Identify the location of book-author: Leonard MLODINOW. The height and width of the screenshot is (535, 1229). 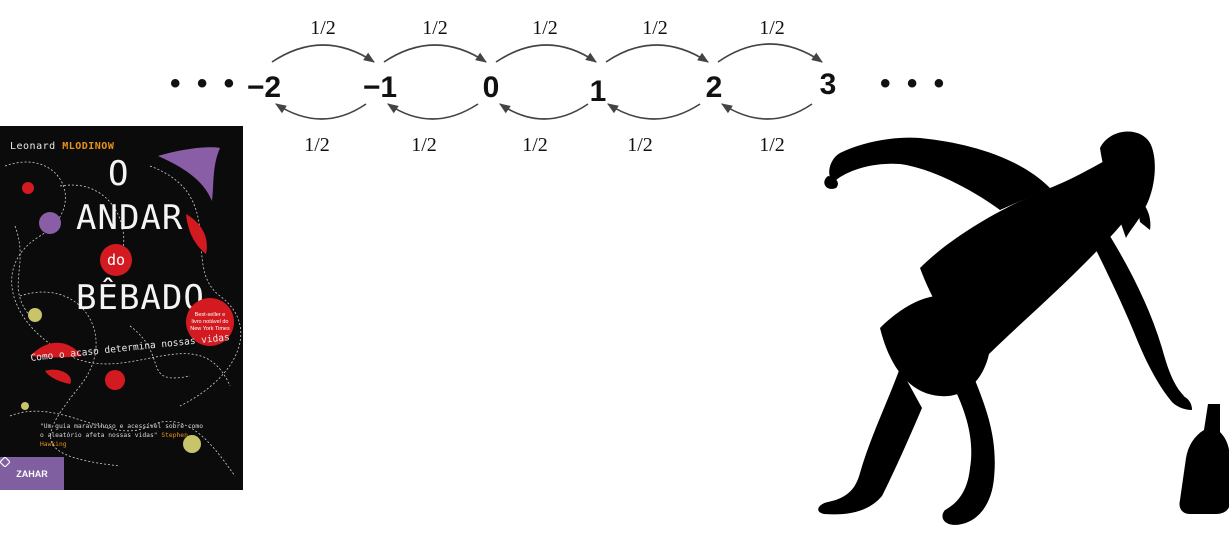
(62, 146).